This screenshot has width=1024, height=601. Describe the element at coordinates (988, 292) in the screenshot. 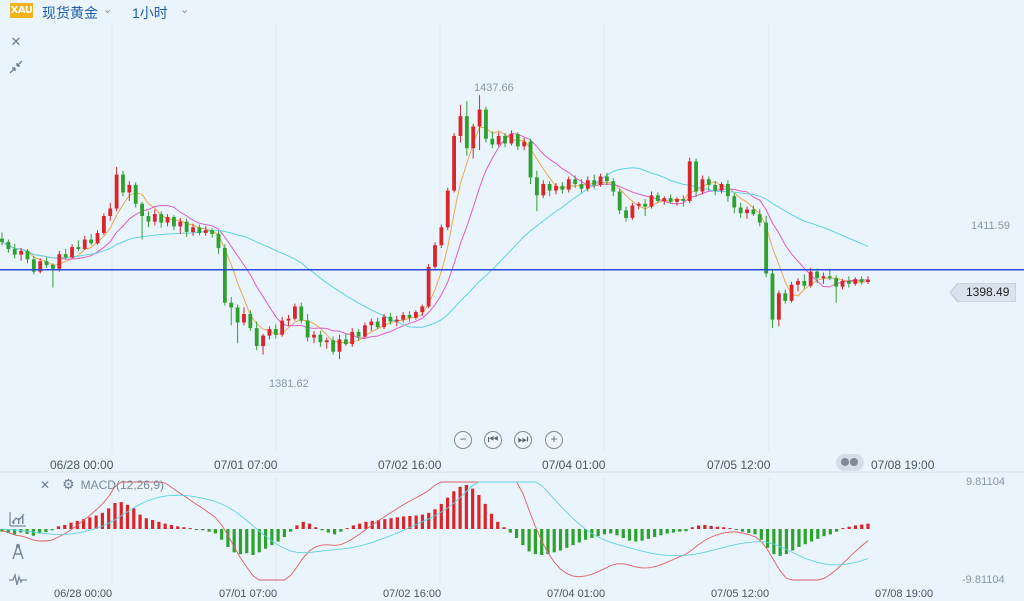

I see `current-price-value: 1398.49` at that location.